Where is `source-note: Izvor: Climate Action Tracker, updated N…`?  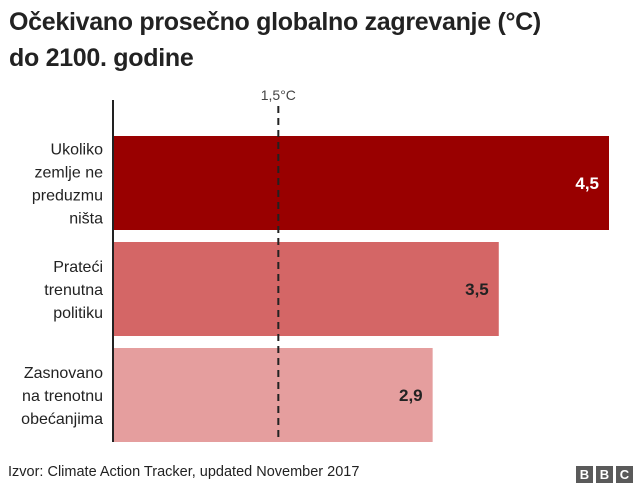 source-note: Izvor: Climate Action Tracker, updated N… is located at coordinates (184, 472).